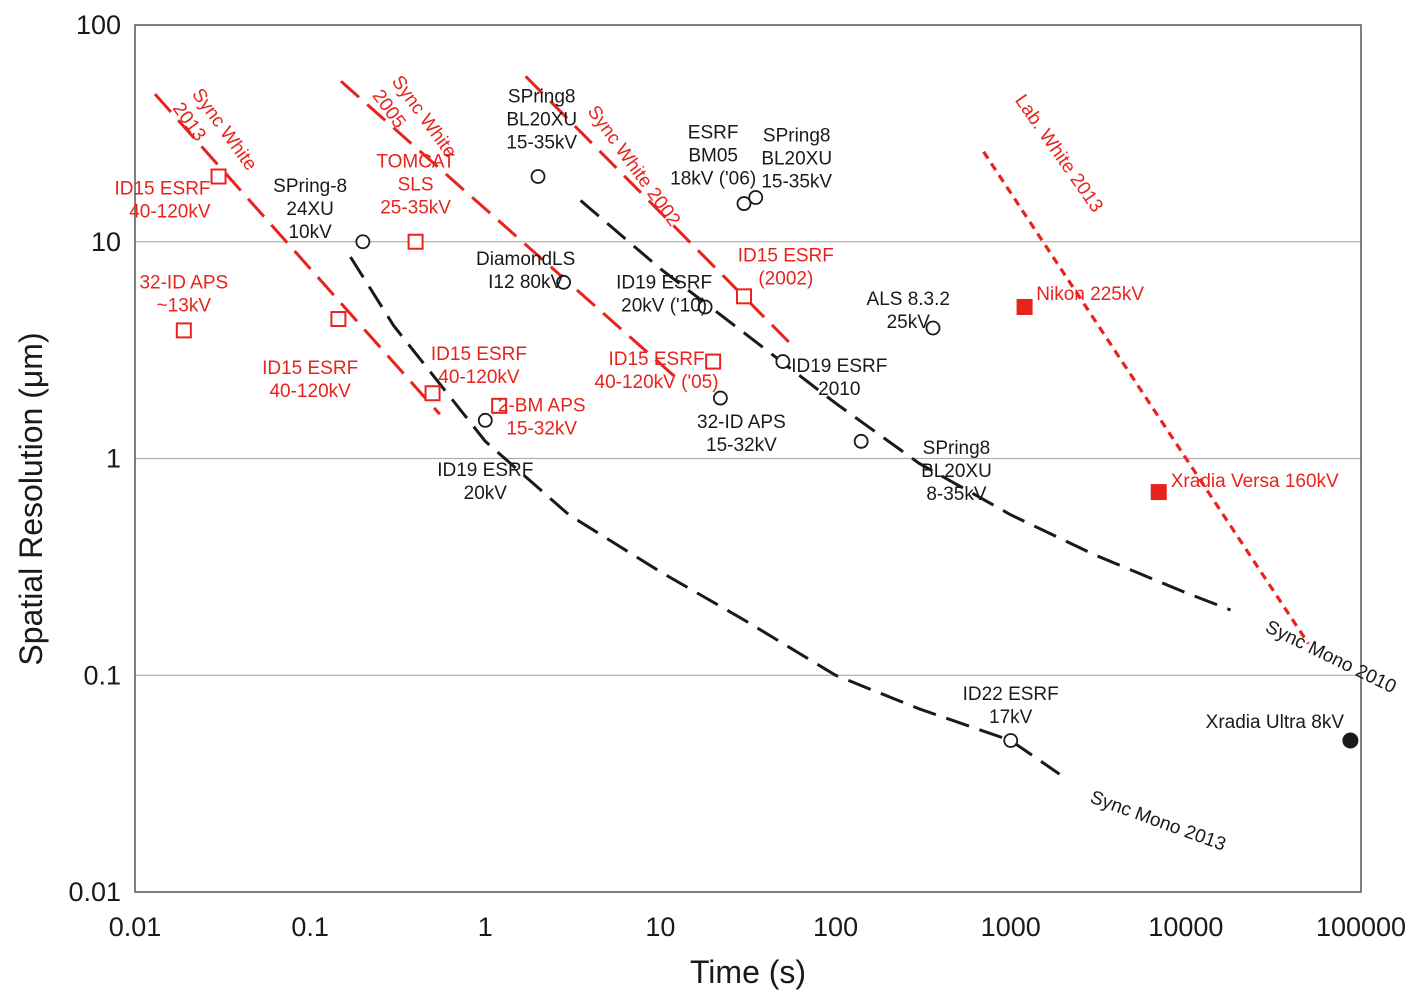  What do you see at coordinates (1330, 657) in the screenshot?
I see `curve-label: Sync Mono 2010` at bounding box center [1330, 657].